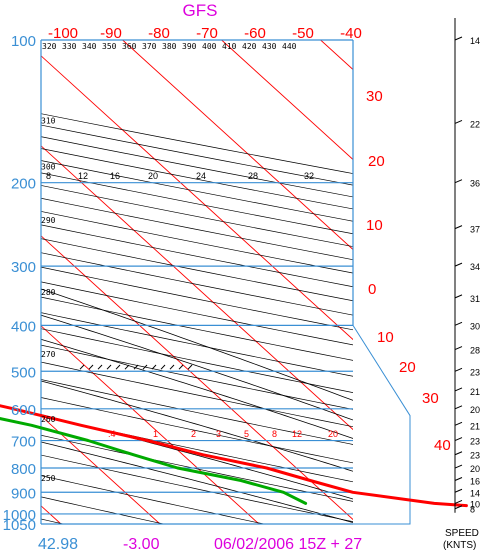 Image resolution: width=482 pixels, height=553 pixels. What do you see at coordinates (115, 176) in the screenshot?
I see `mixing-ratio-label: 16` at bounding box center [115, 176].